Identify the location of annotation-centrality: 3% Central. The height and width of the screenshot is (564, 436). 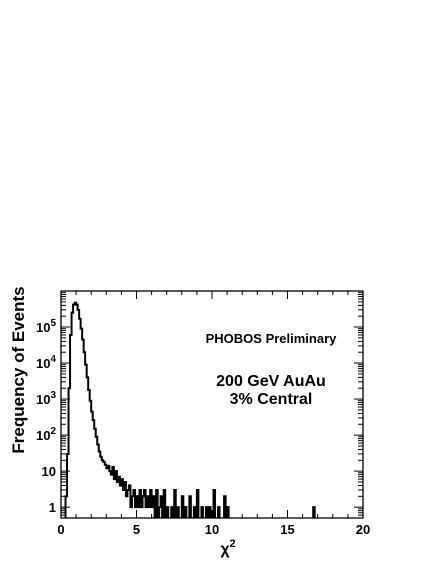
(271, 399).